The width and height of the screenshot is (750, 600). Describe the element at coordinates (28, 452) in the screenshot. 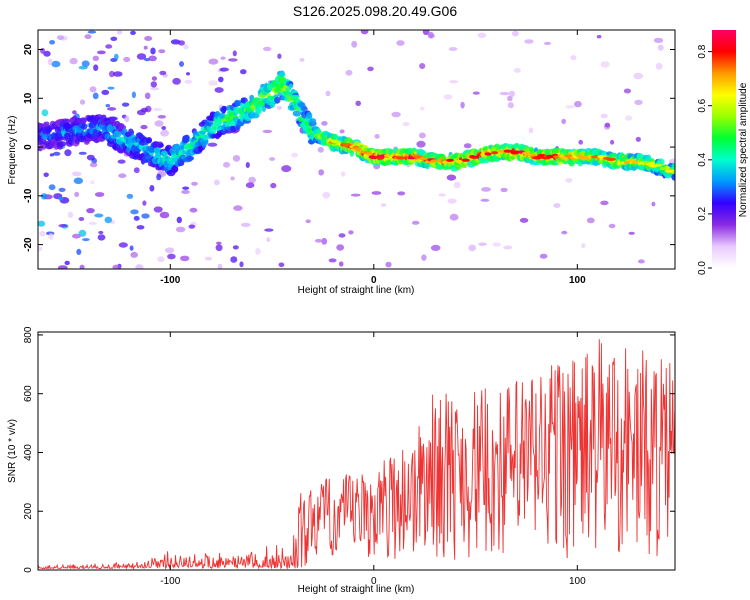

I see `y-tick-label: 400` at that location.